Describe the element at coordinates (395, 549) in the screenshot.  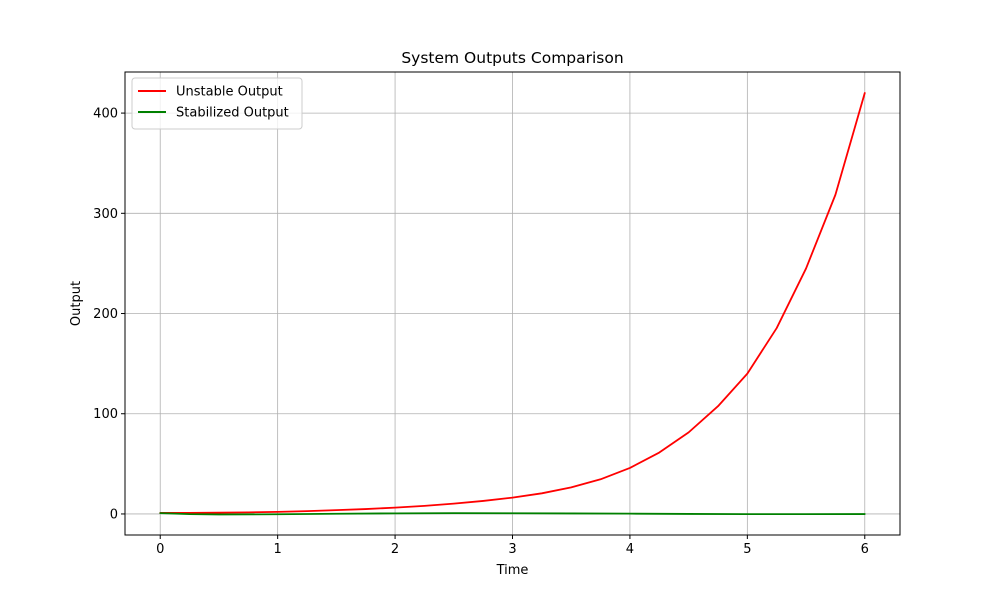
I see `x-tick-label: 2` at that location.